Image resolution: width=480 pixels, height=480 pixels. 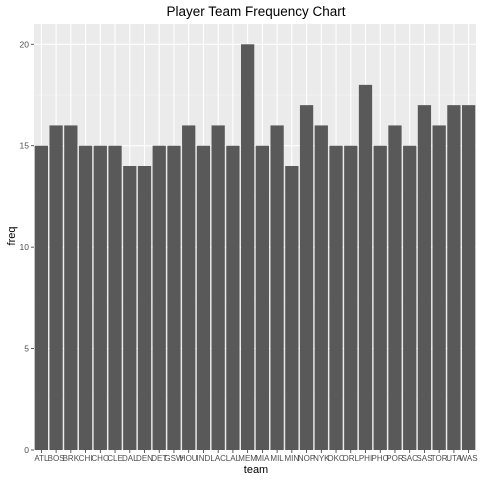 What do you see at coordinates (439, 458) in the screenshot?
I see `x-tick-label: TOR` at bounding box center [439, 458].